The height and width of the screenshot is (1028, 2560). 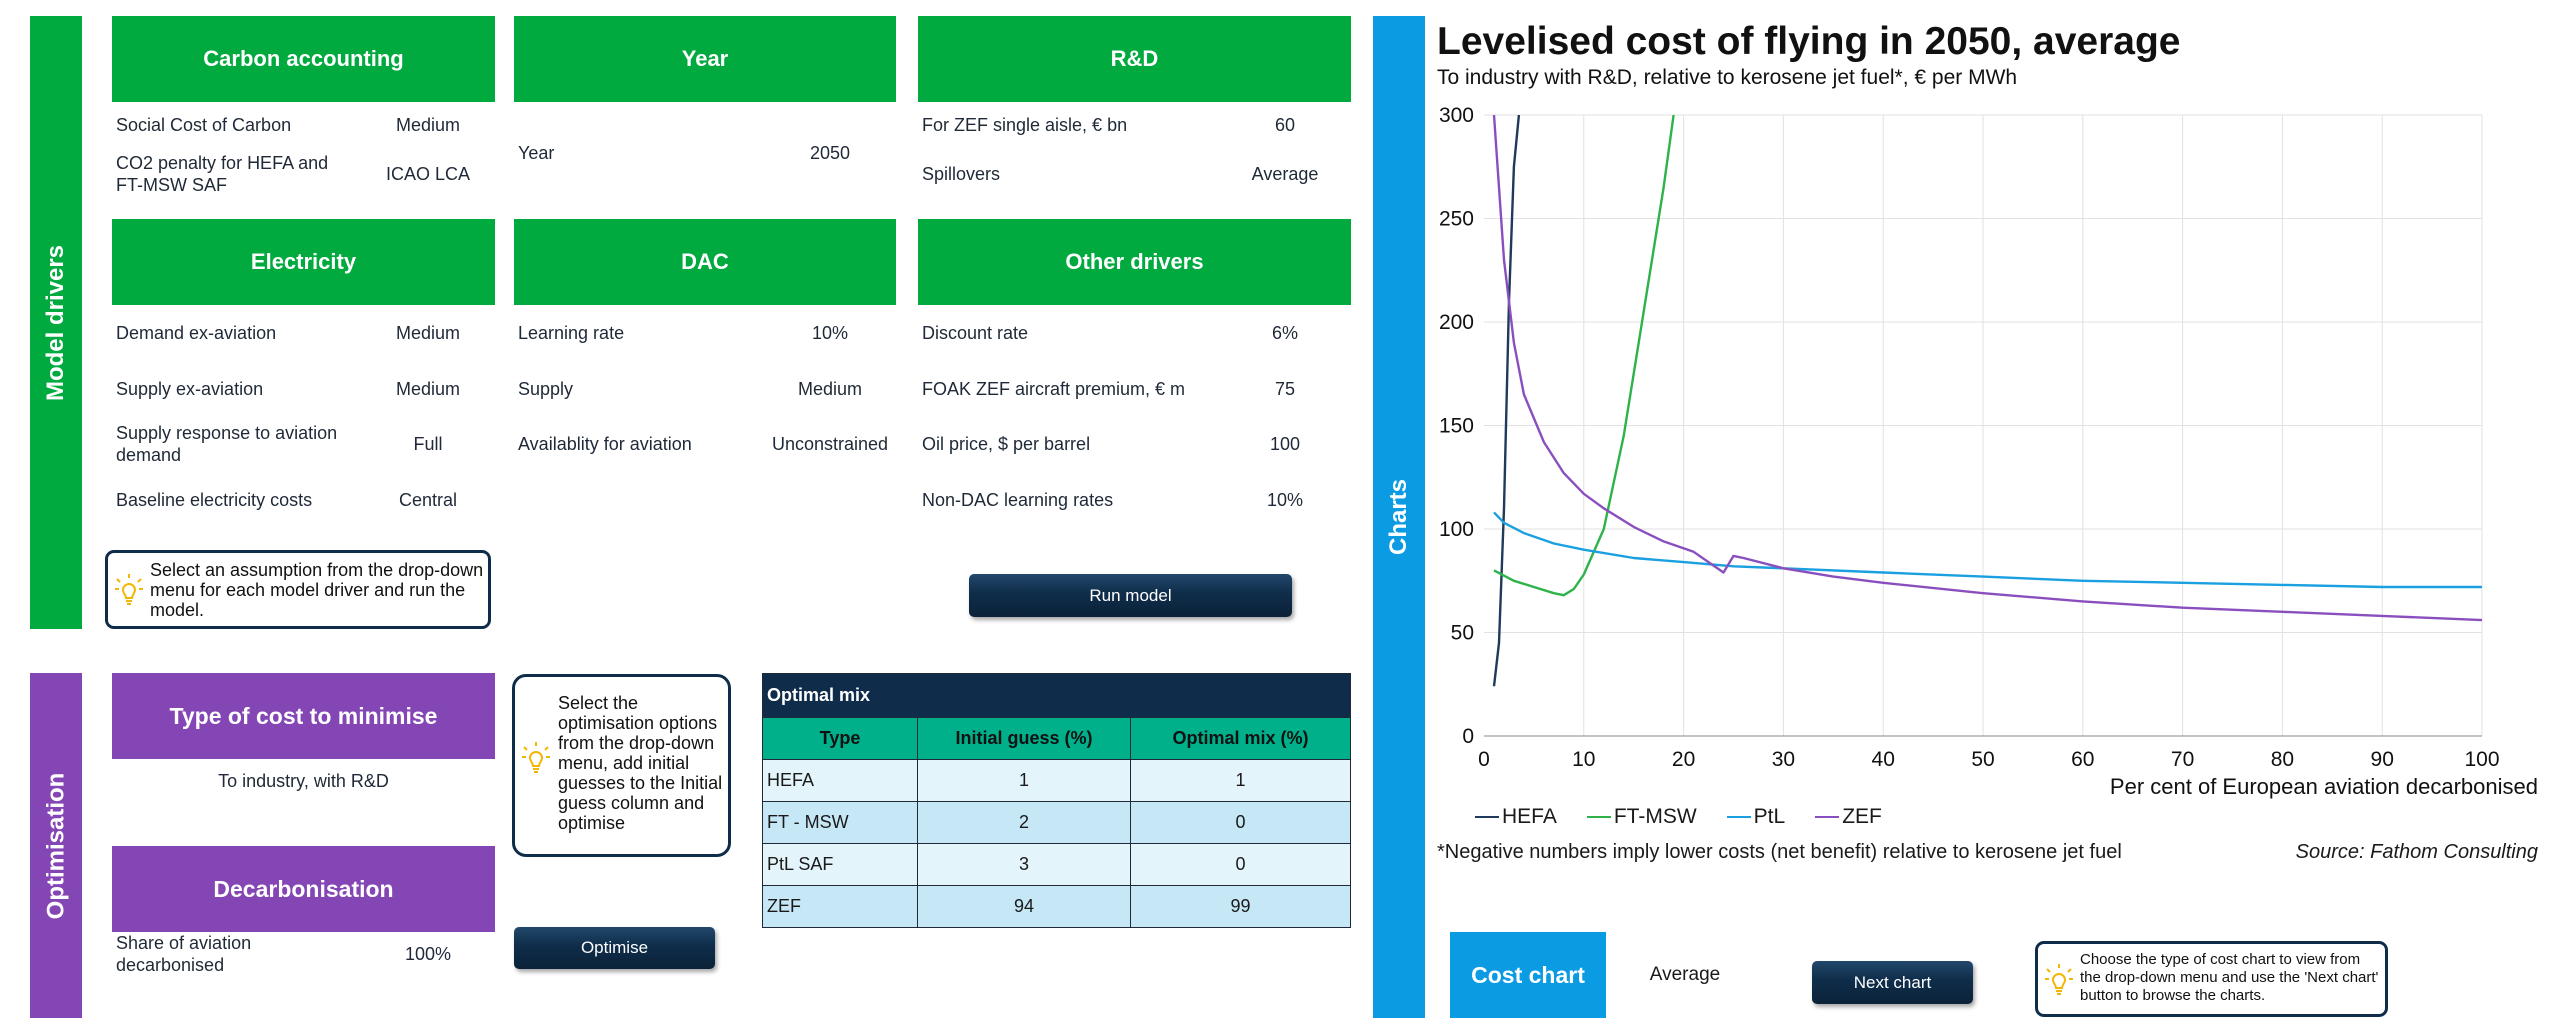 I want to click on dac-header: DAC, so click(x=705, y=262).